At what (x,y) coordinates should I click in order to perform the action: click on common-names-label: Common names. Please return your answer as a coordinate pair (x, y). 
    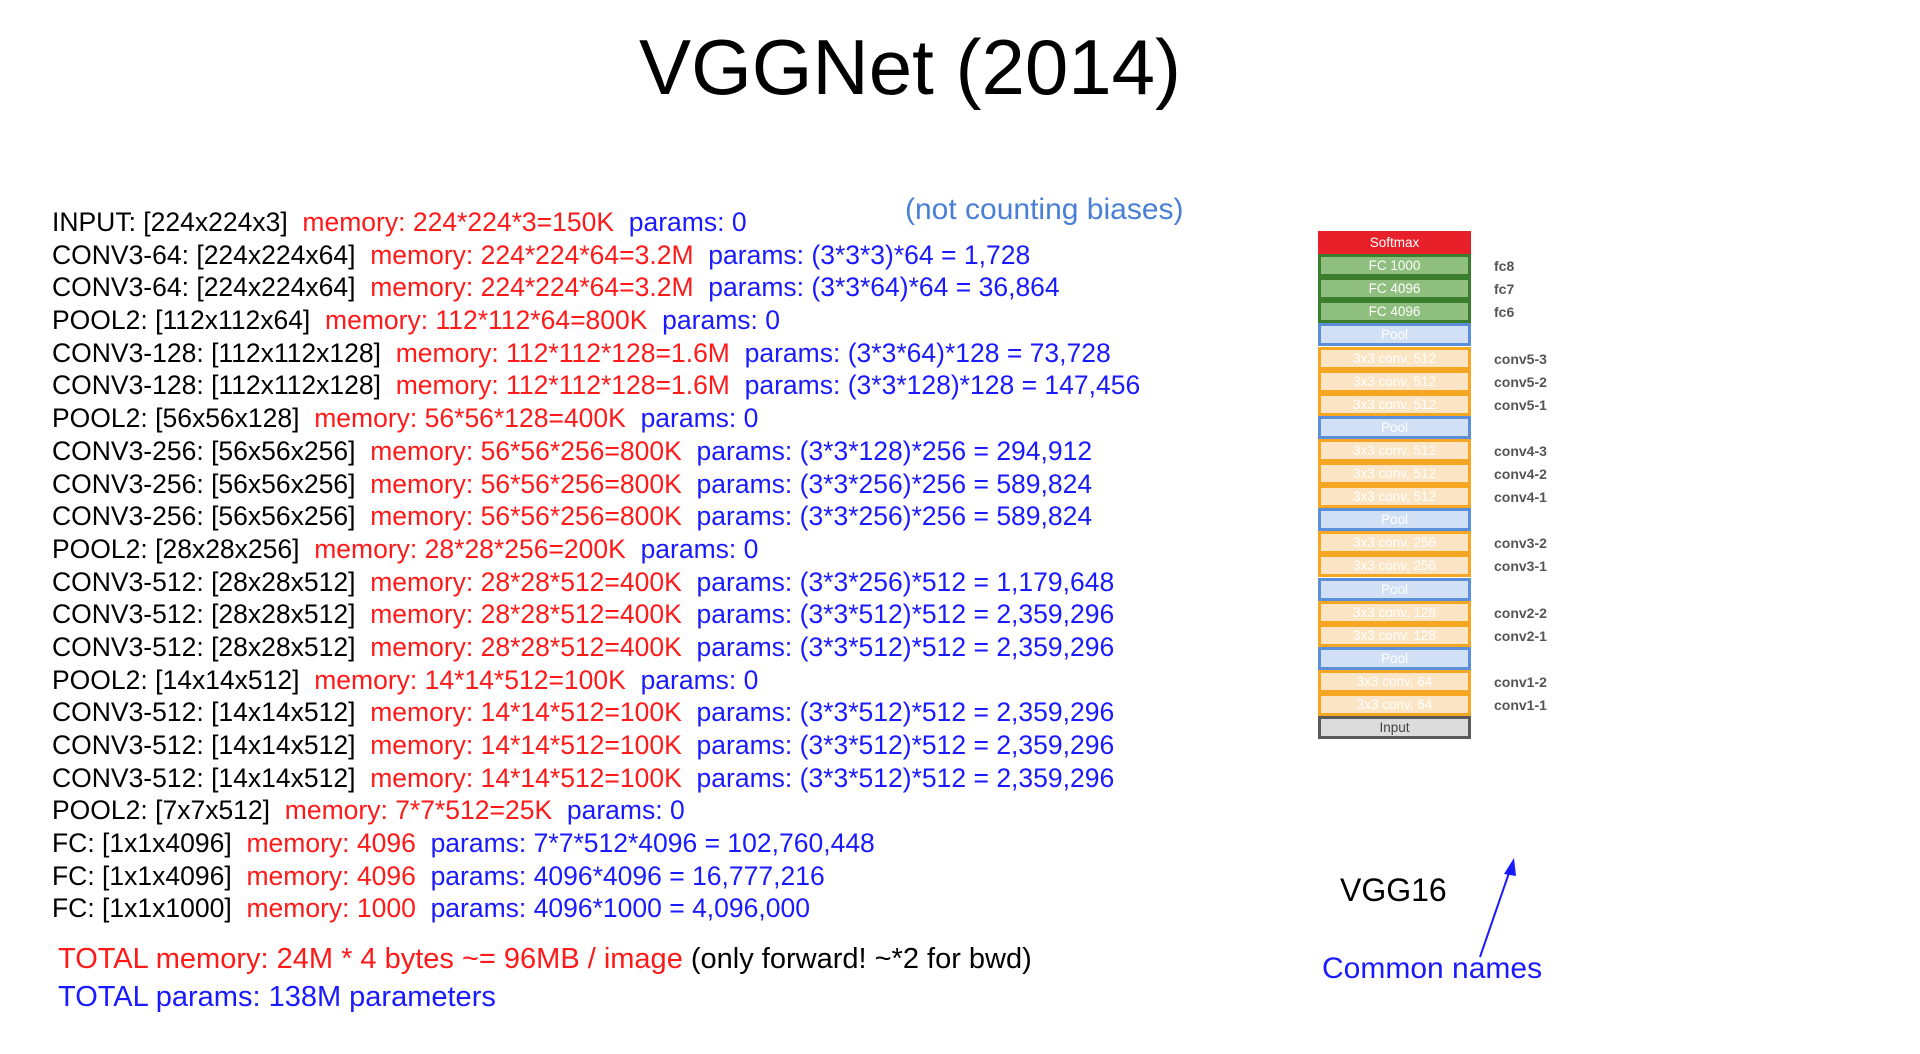
    Looking at the image, I should click on (1432, 968).